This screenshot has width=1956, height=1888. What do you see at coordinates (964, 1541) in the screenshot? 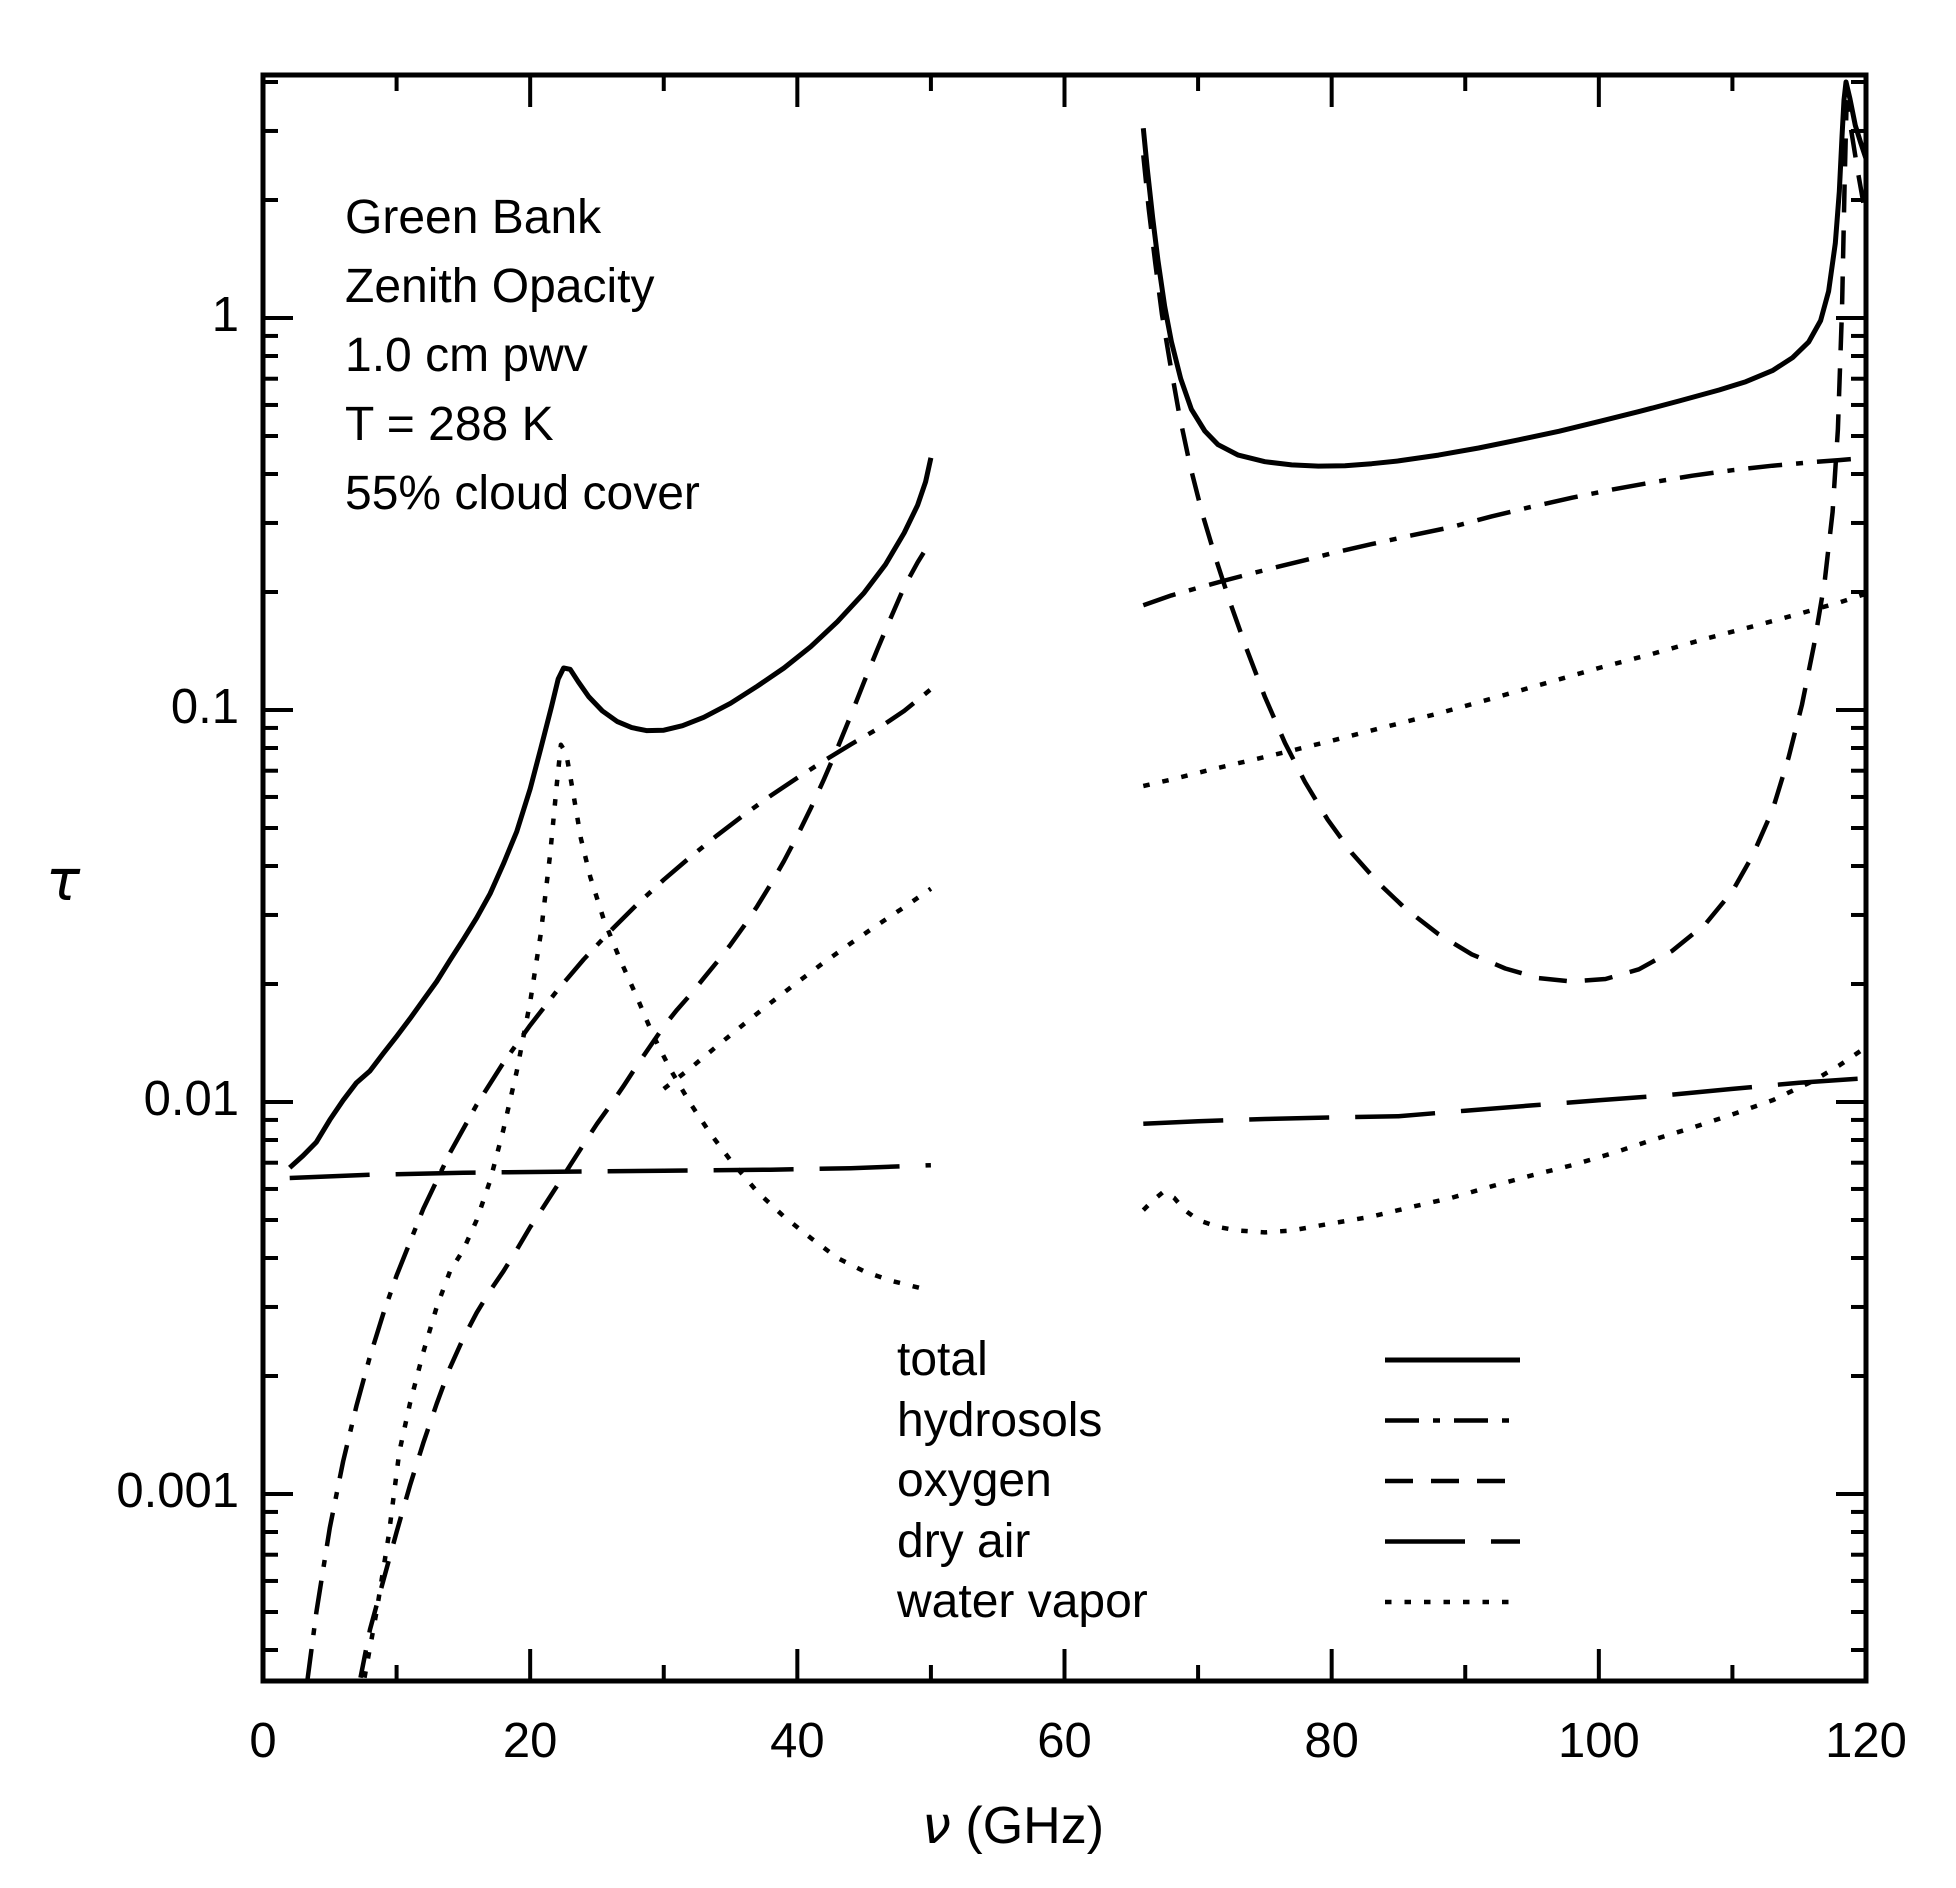
I see `legend-label-dry-air: dry air` at bounding box center [964, 1541].